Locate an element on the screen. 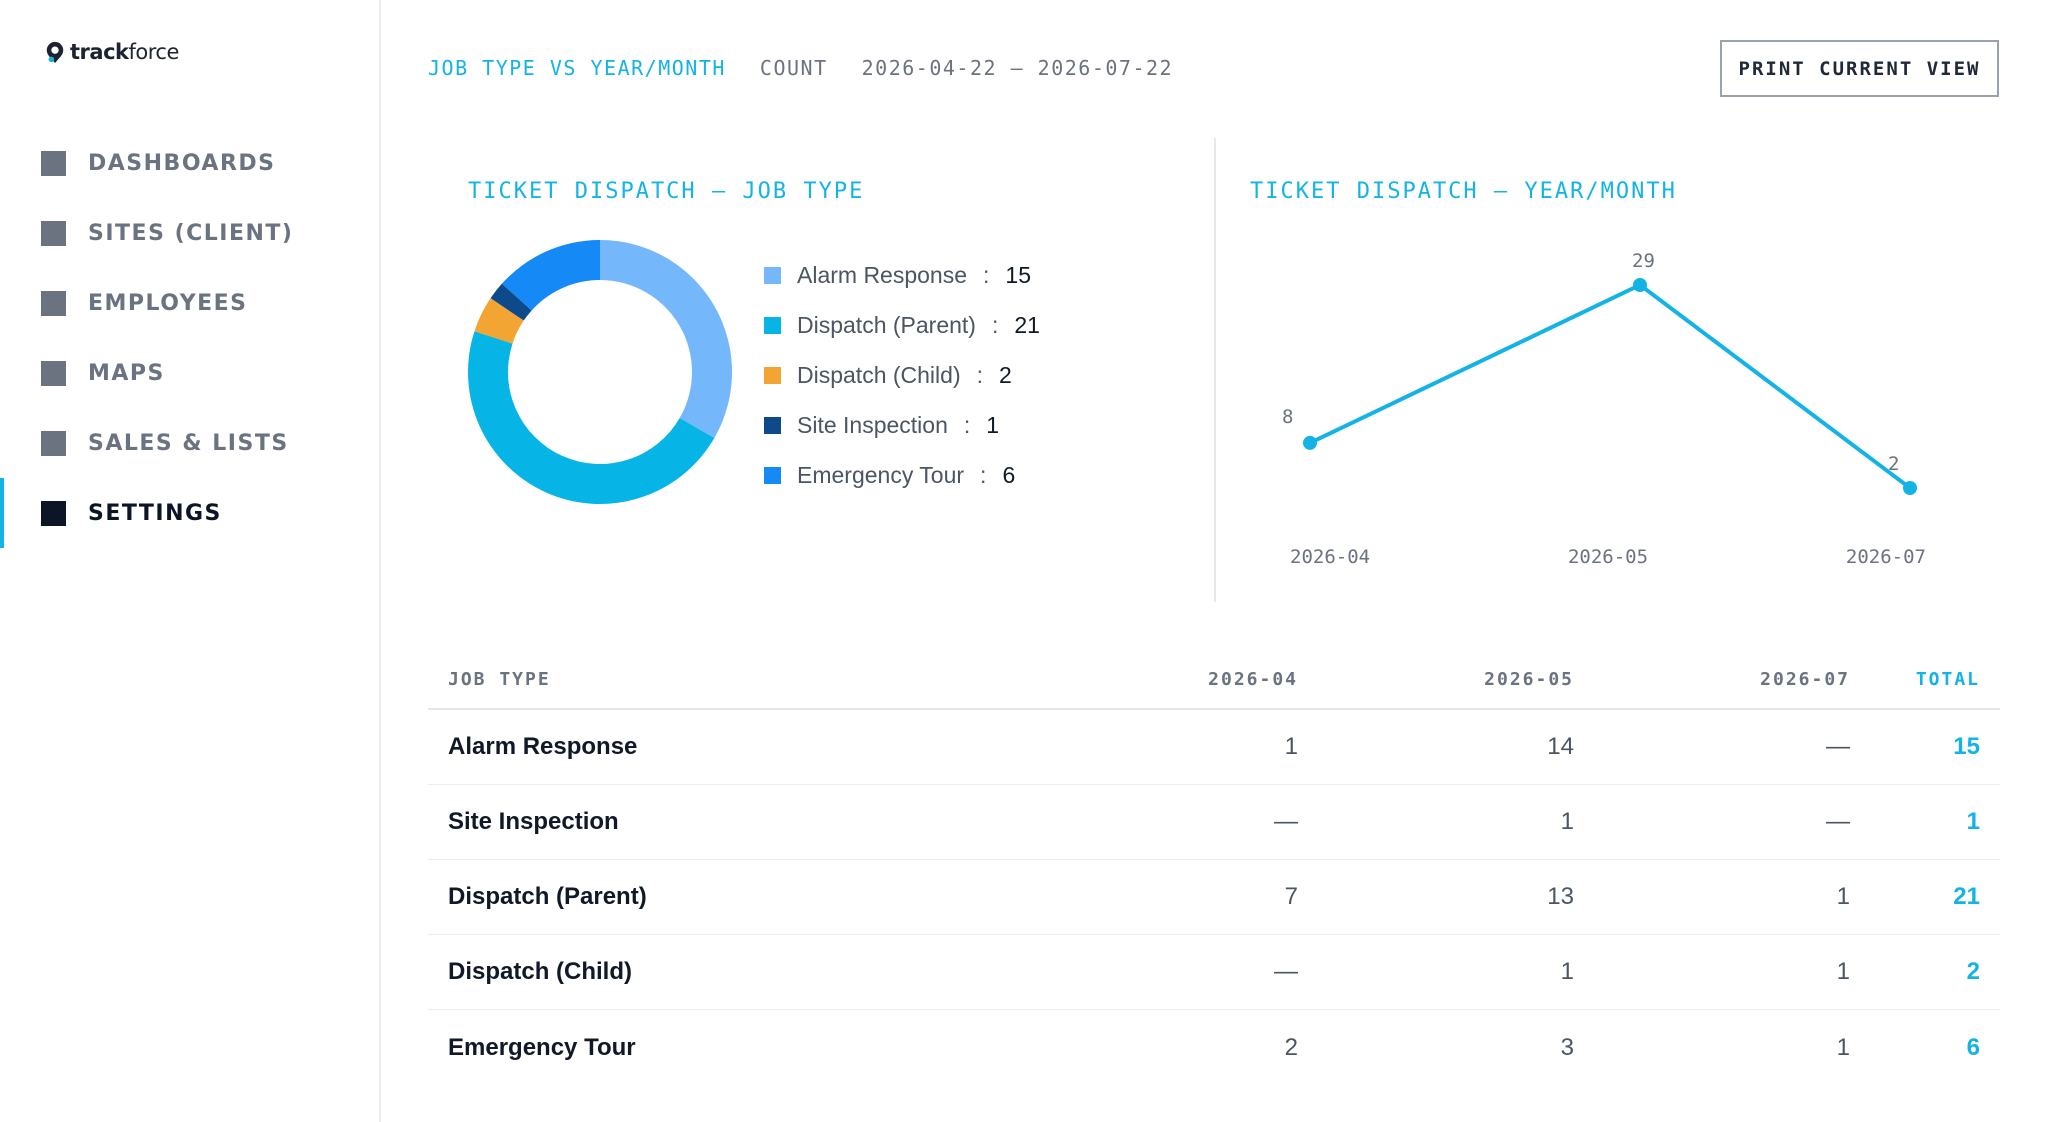 This screenshot has width=2048, height=1122. report-title: JOB TYPE VS YEAR/MONTH is located at coordinates (577, 68).